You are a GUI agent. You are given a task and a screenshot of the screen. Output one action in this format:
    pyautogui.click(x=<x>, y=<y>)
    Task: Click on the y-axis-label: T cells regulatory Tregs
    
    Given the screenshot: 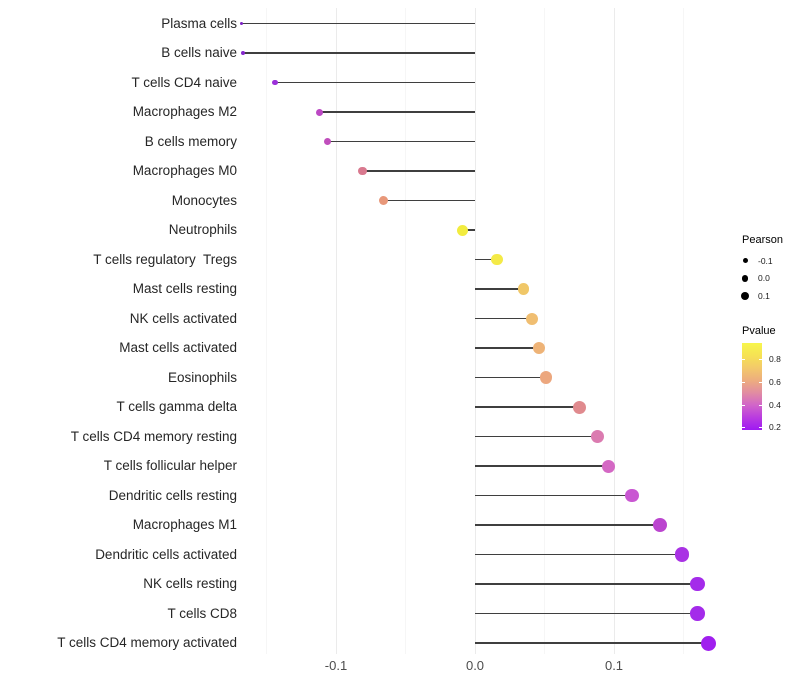 What is the action you would take?
    pyautogui.click(x=165, y=259)
    